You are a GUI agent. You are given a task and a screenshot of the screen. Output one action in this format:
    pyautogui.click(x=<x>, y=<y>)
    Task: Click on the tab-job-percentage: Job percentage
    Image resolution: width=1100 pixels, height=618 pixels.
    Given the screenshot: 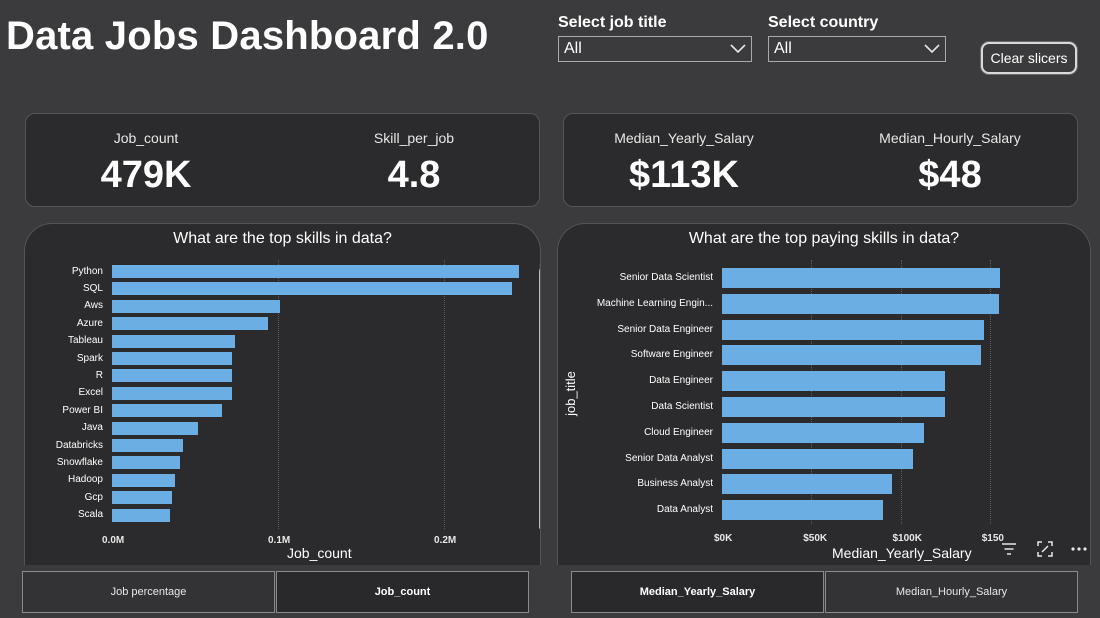 What is the action you would take?
    pyautogui.click(x=148, y=592)
    